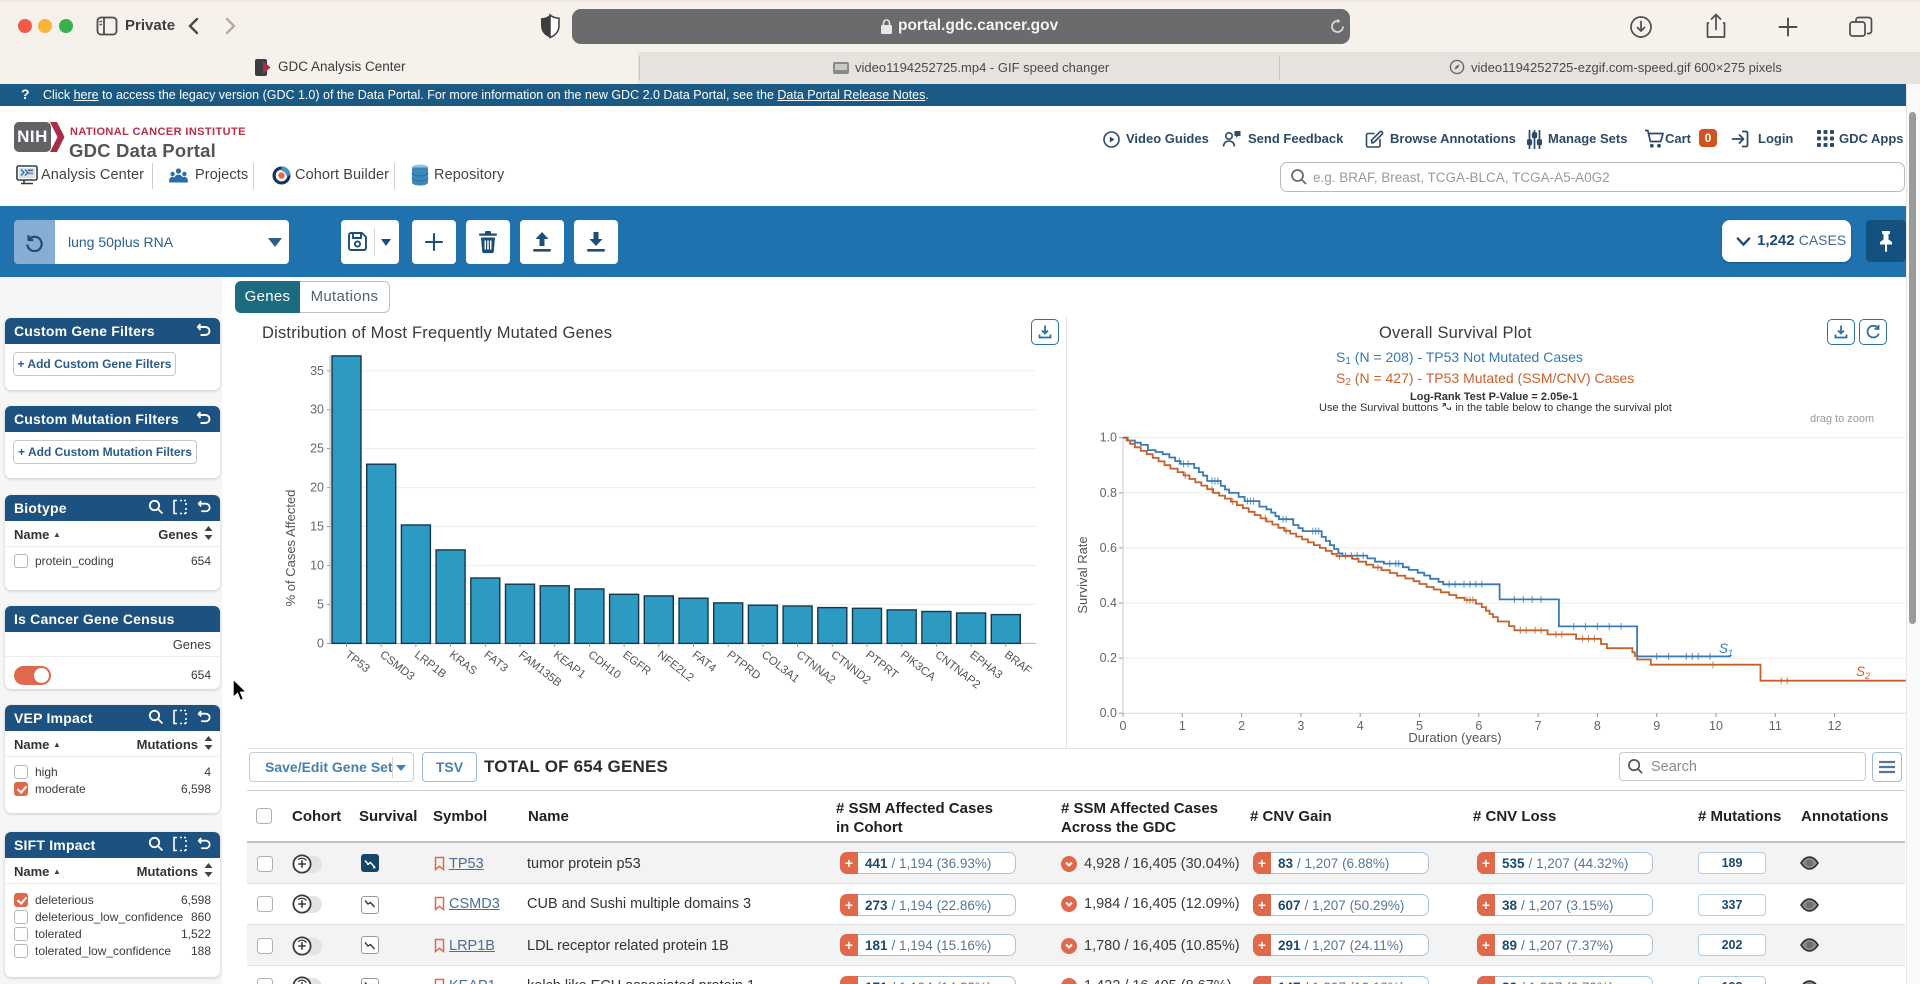 Image resolution: width=1920 pixels, height=984 pixels. Describe the element at coordinates (317, 488) in the screenshot. I see `svg-text: 20` at that location.